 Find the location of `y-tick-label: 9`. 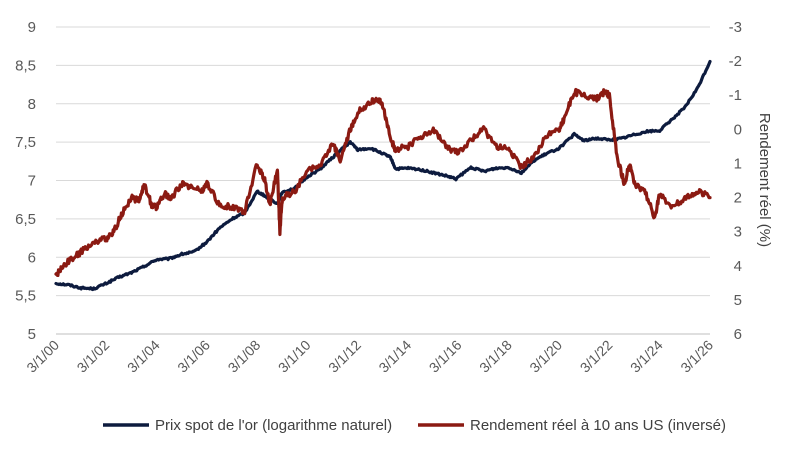

y-tick-label: 9 is located at coordinates (32, 27).